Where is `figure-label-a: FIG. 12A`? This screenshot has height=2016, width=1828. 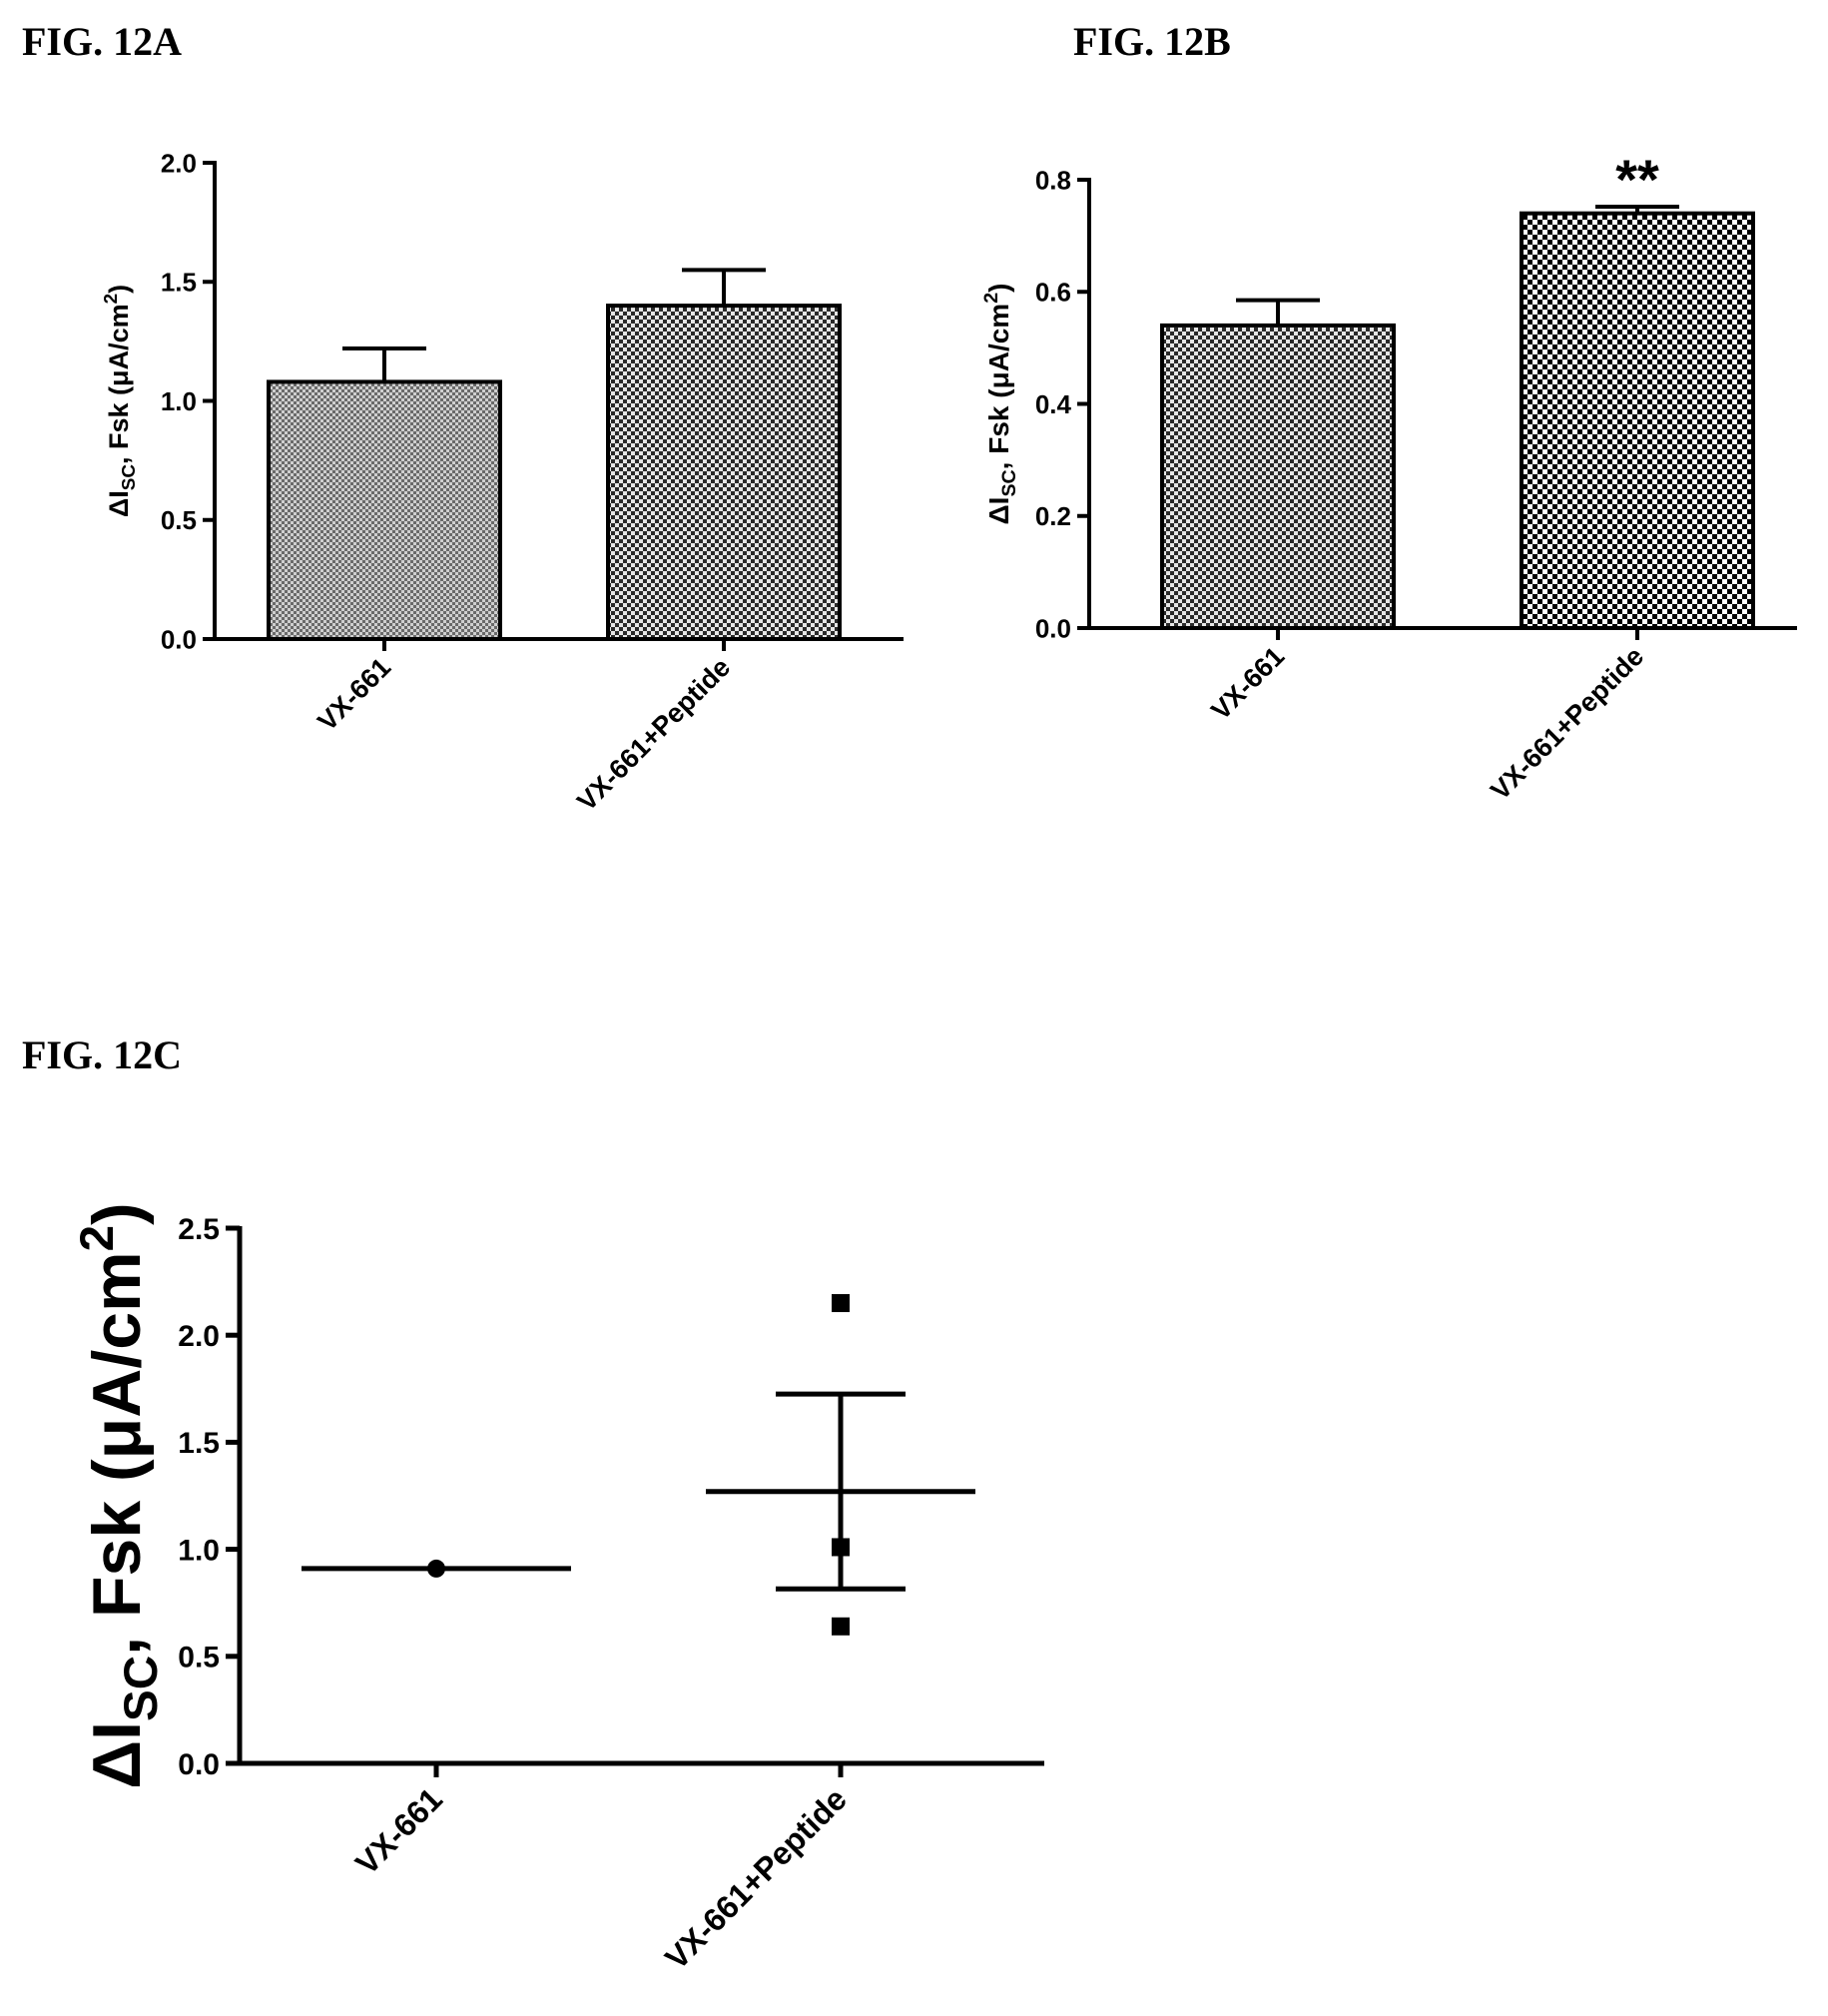
figure-label-a: FIG. 12A is located at coordinates (102, 42).